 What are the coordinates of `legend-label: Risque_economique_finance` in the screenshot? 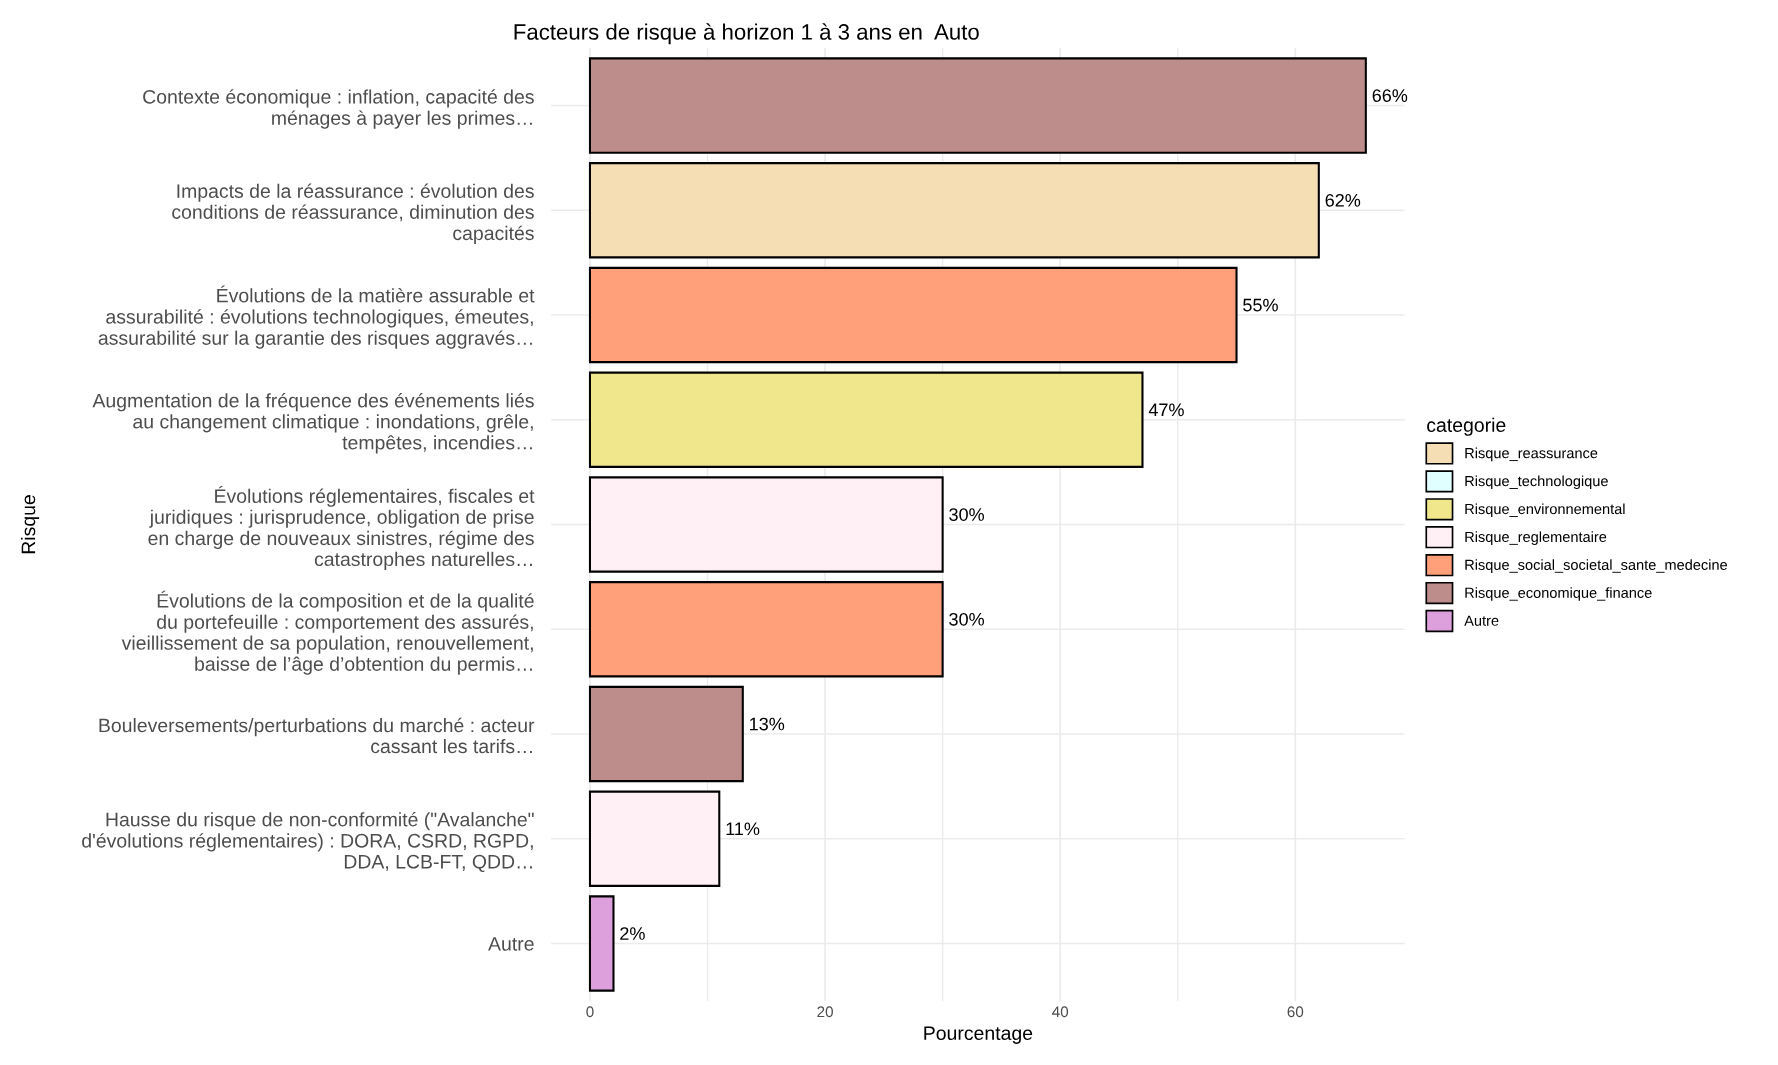 It's located at (1558, 594).